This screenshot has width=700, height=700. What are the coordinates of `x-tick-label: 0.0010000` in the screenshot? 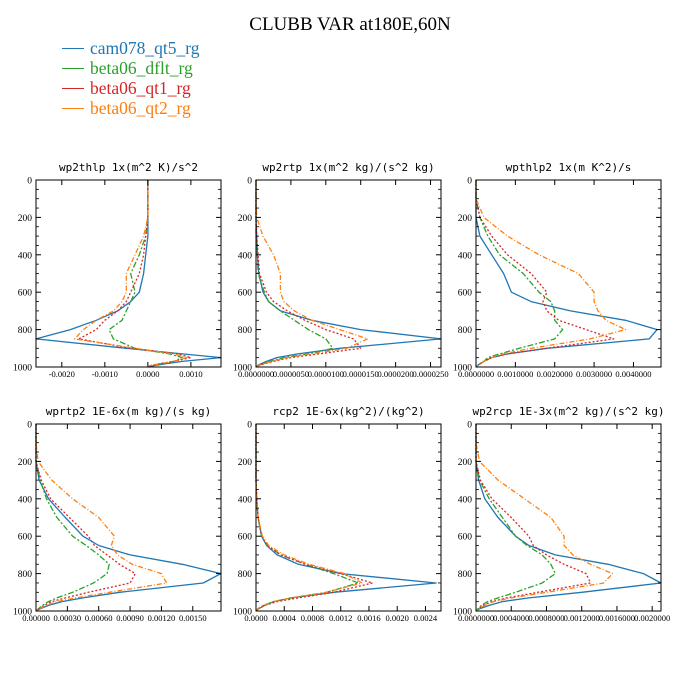 It's located at (515, 374).